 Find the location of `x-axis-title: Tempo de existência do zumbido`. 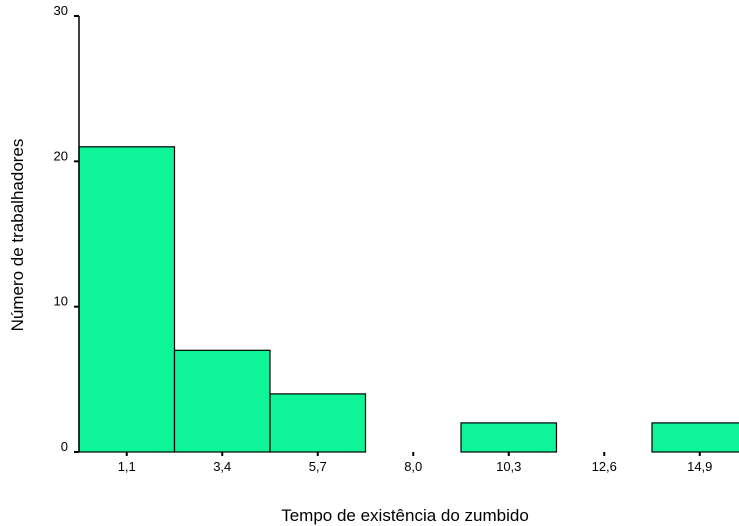

x-axis-title: Tempo de existência do zumbido is located at coordinates (405, 515).